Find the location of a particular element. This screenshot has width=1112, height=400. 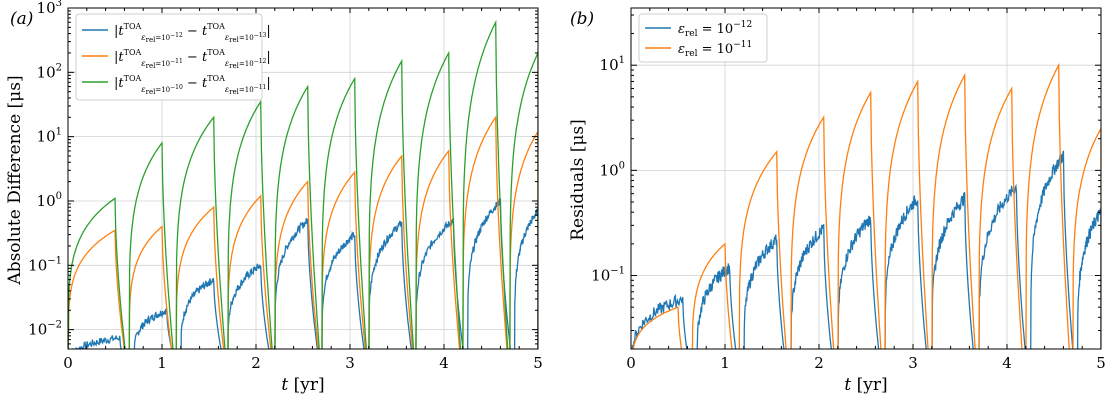

legend-label: εrel = 10−12 is located at coordinates (715, 29).